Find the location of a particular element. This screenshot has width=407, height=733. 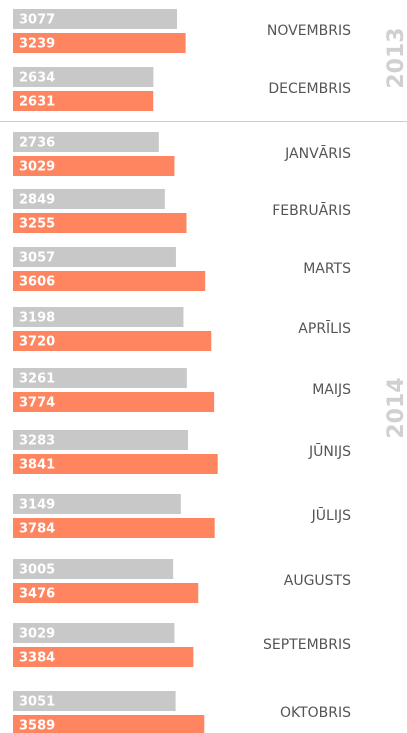

category-label: MARTS is located at coordinates (327, 269).